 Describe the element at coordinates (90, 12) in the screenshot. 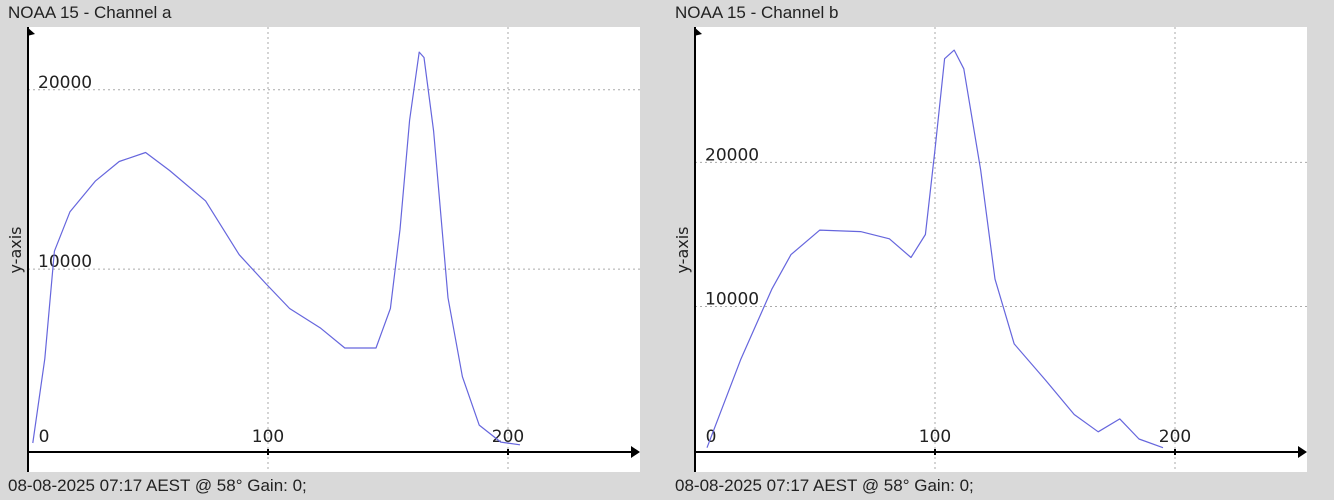

I see `chart-title: NOAA 15 - Channel a` at that location.